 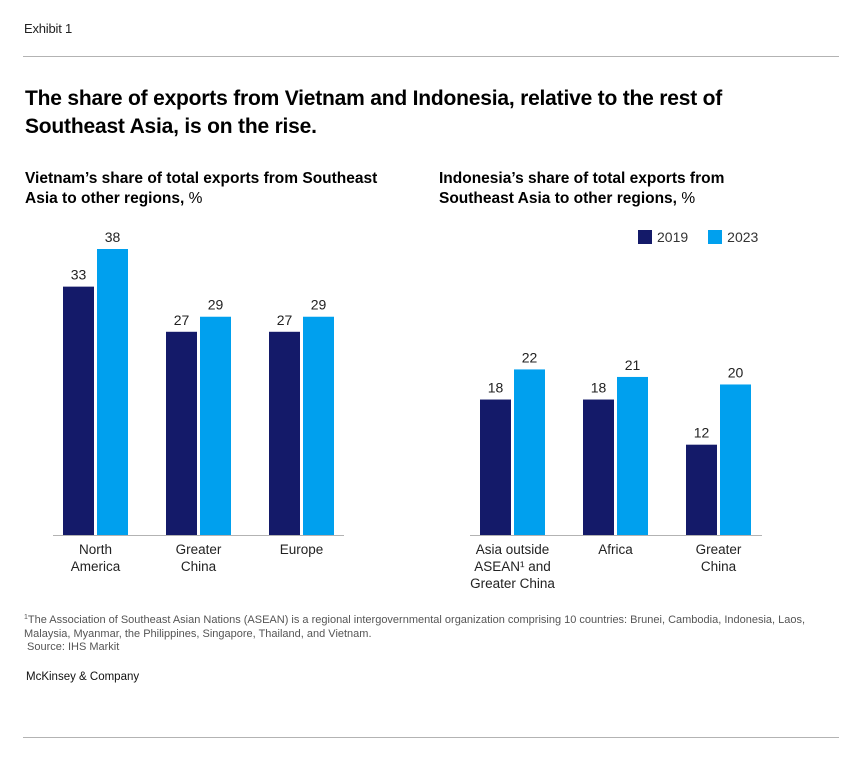 What do you see at coordinates (199, 558) in the screenshot?
I see `category-label-1: Greater China` at bounding box center [199, 558].